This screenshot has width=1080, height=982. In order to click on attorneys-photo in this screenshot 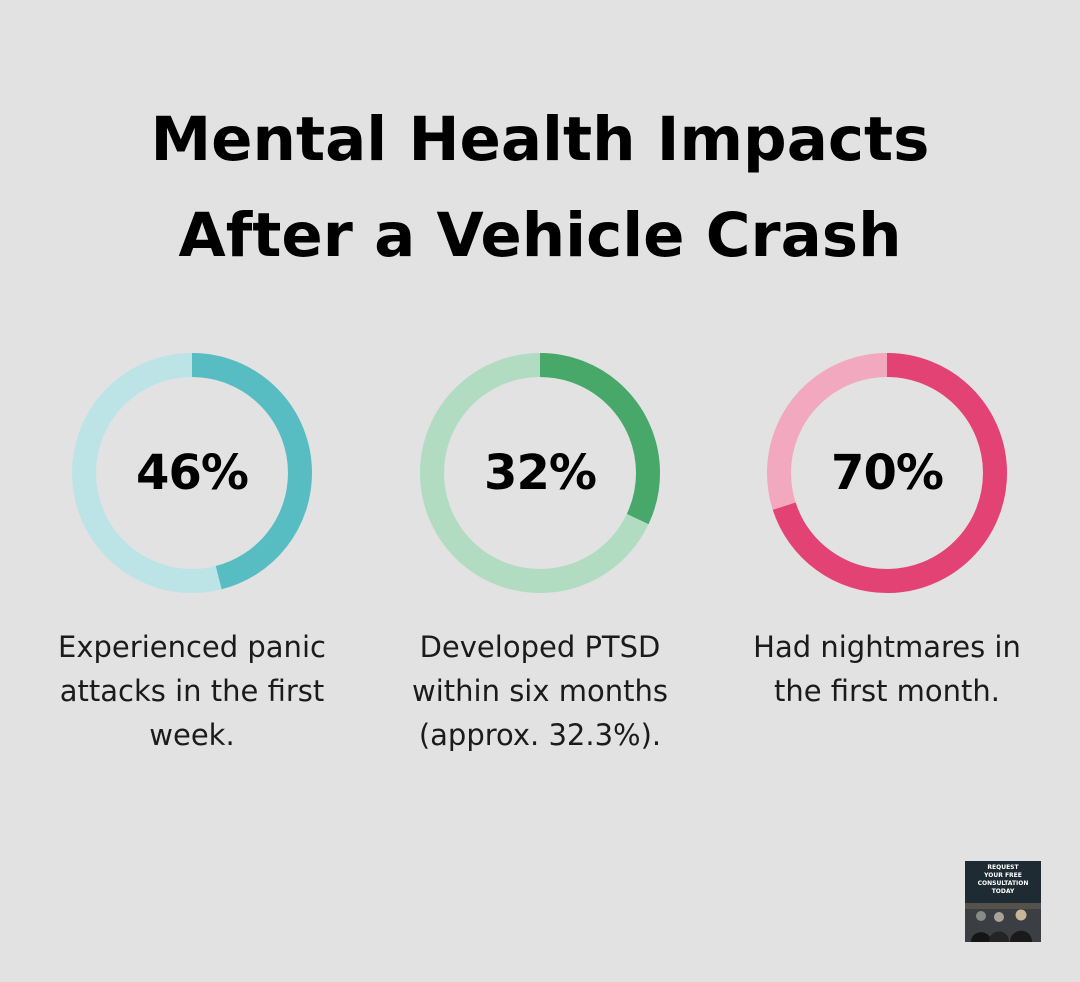, I will do `click(1003, 922)`.